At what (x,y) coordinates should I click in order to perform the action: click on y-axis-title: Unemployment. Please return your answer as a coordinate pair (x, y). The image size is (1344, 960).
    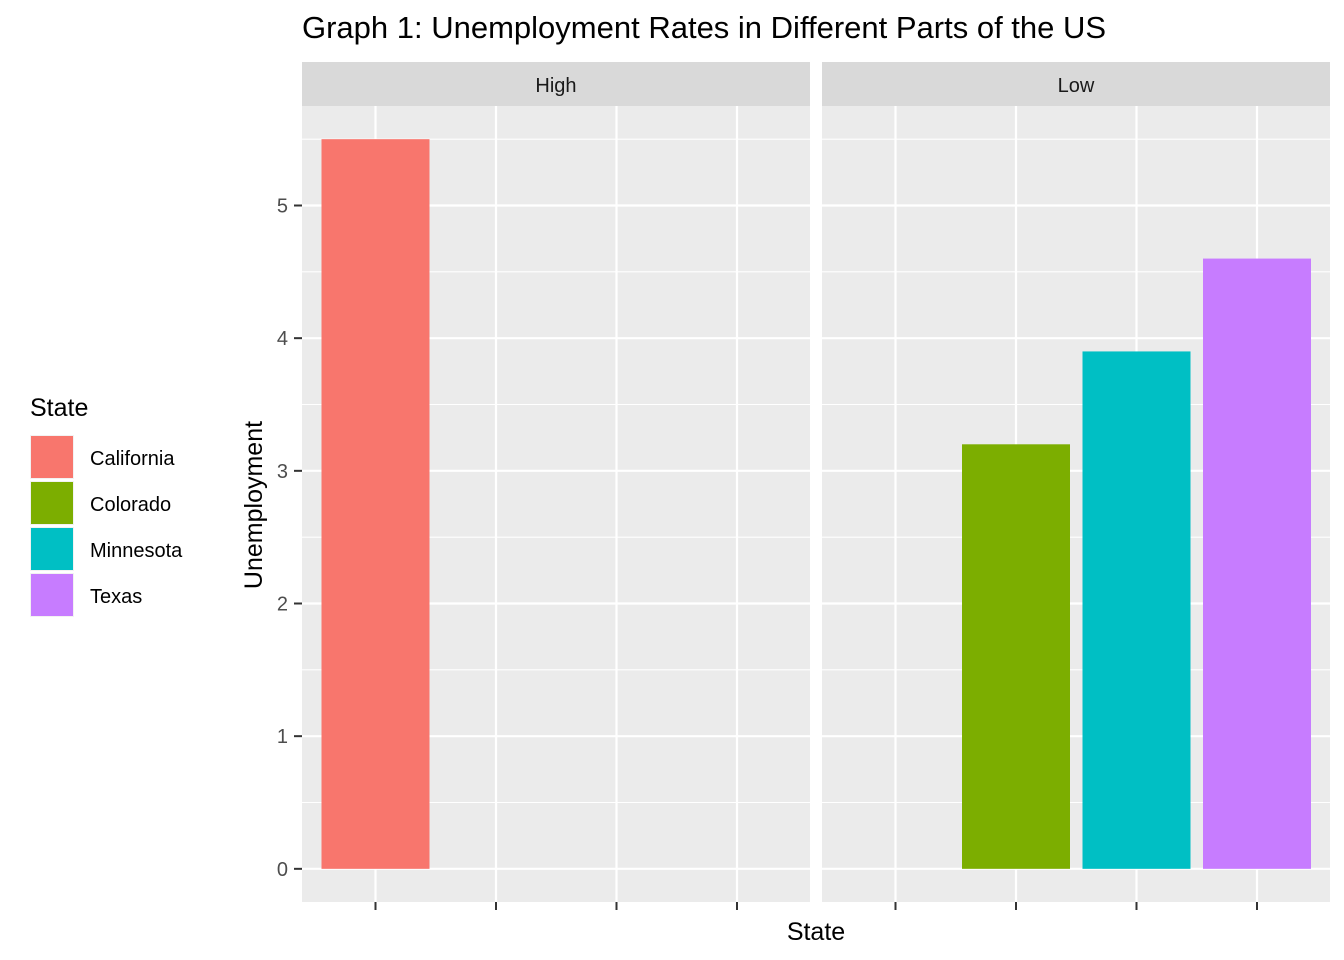
    Looking at the image, I should click on (254, 505).